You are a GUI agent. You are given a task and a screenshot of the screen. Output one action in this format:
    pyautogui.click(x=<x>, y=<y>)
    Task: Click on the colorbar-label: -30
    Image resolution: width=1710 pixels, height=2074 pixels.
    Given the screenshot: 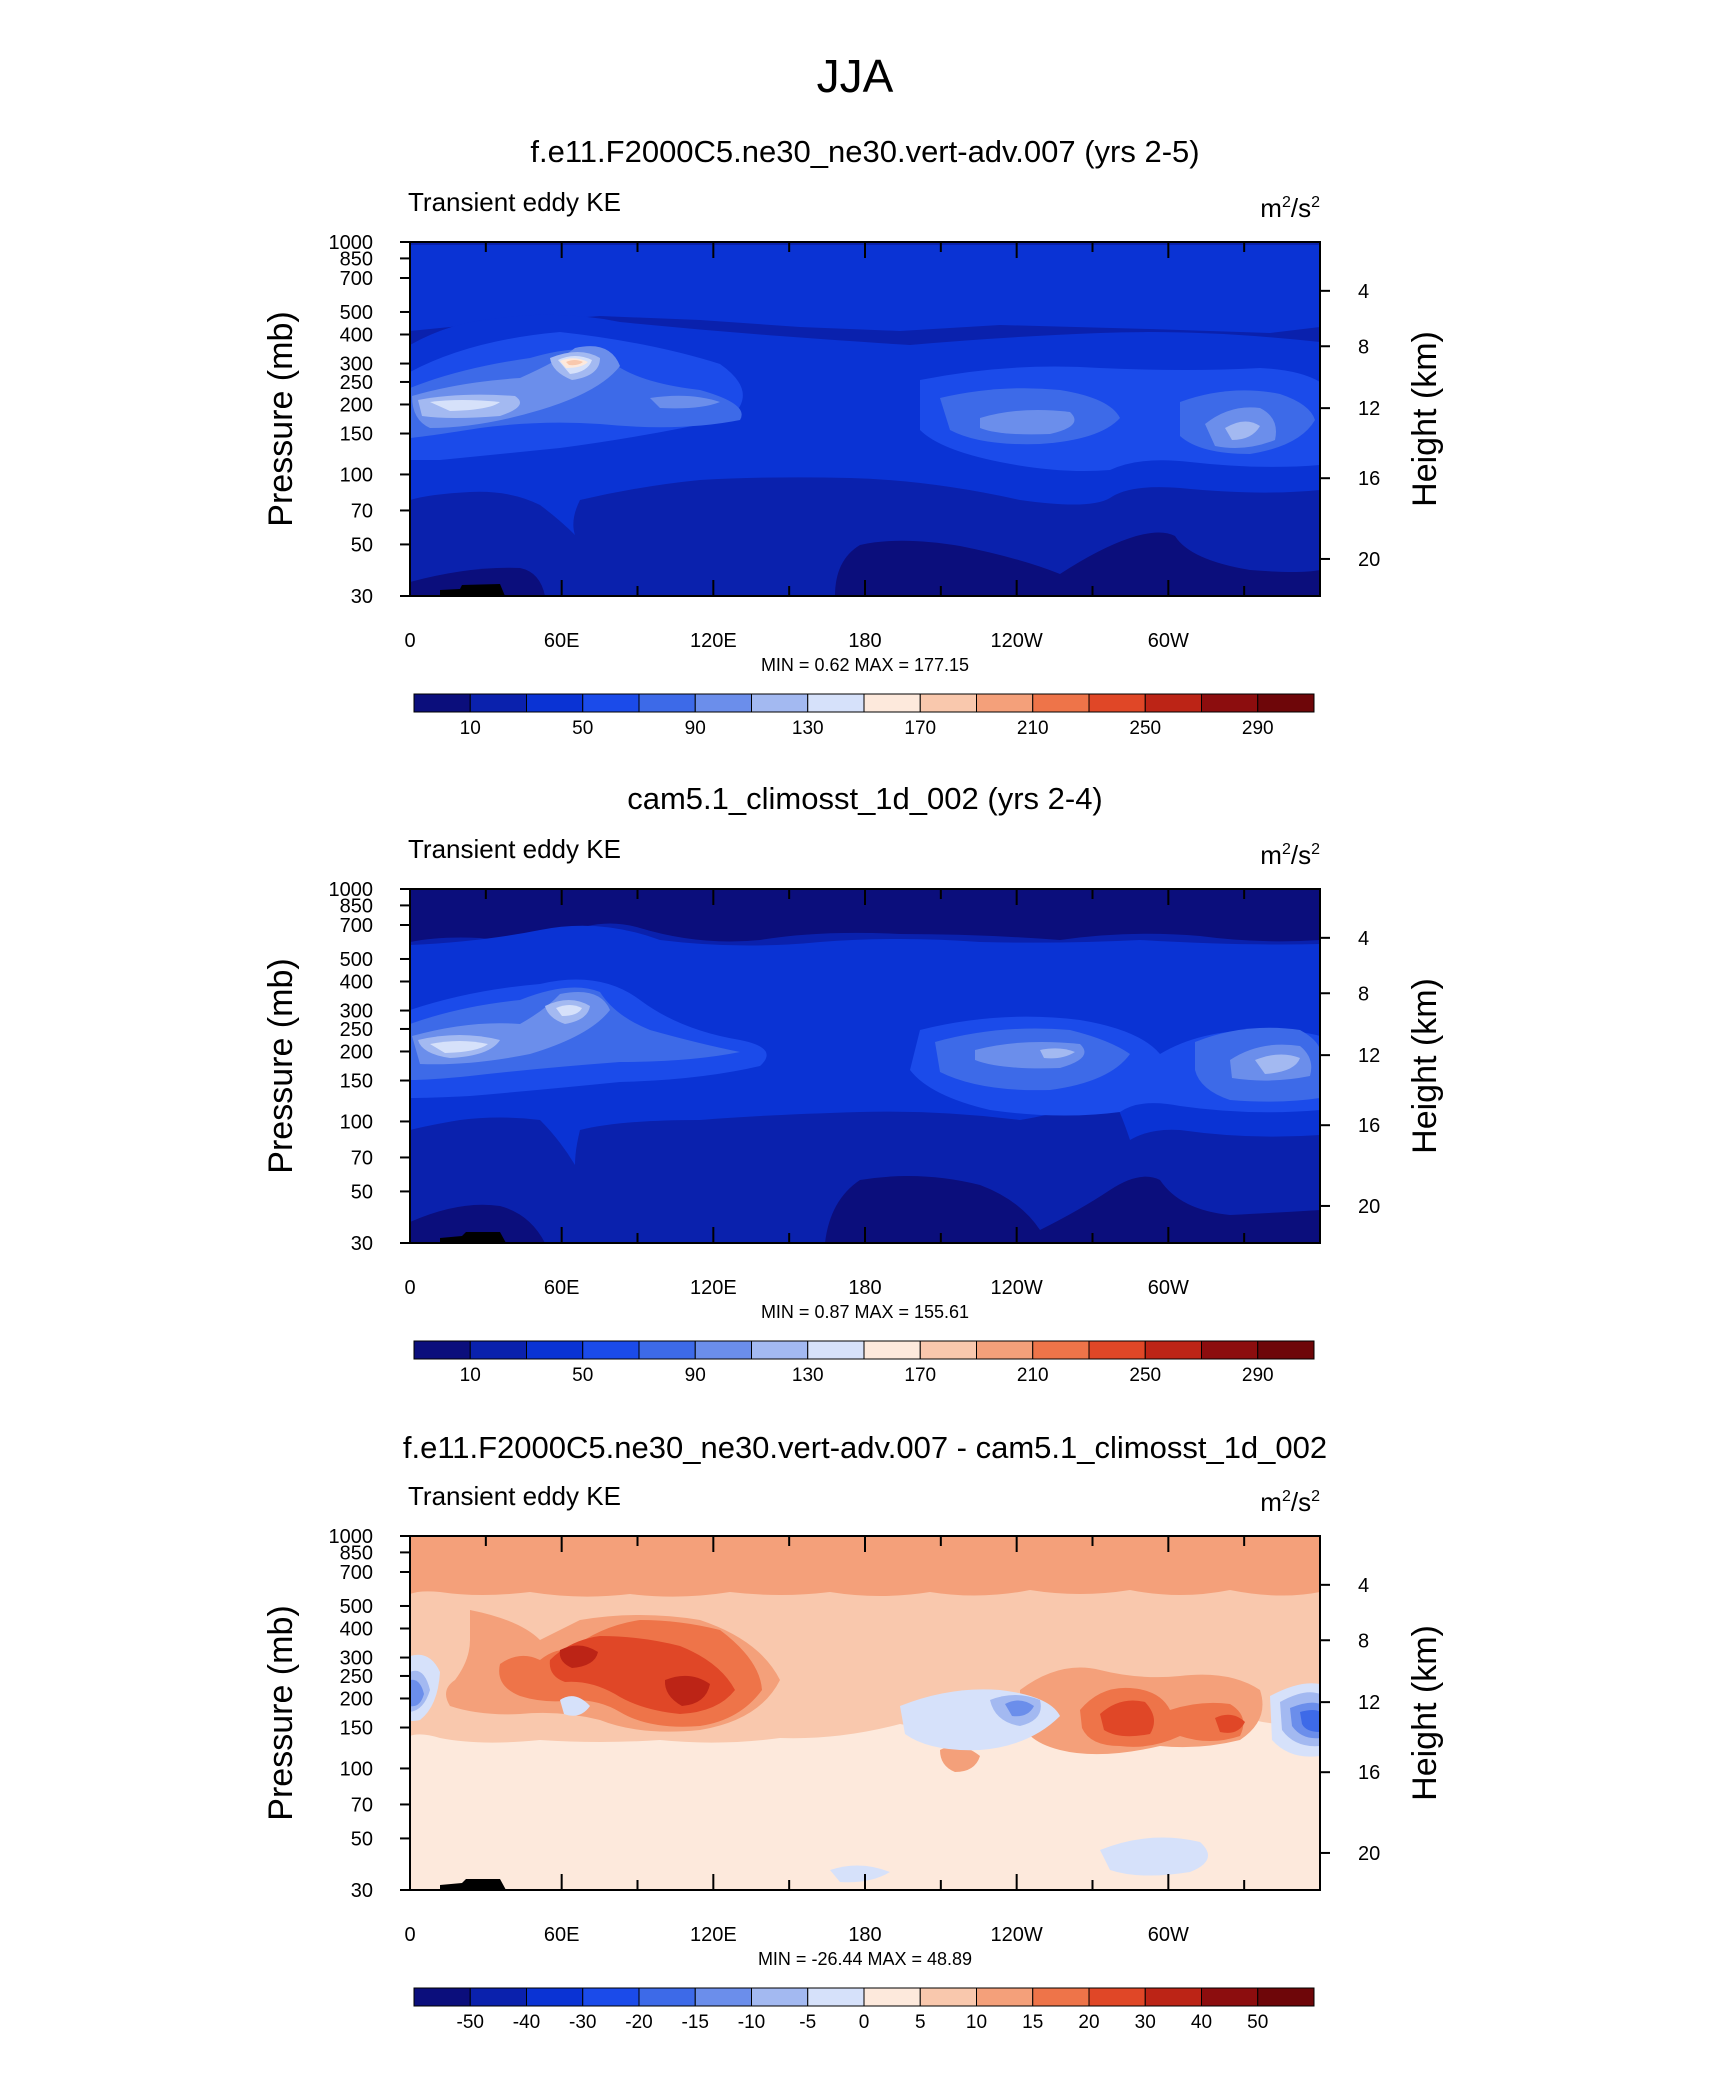 What is the action you would take?
    pyautogui.click(x=582, y=2022)
    